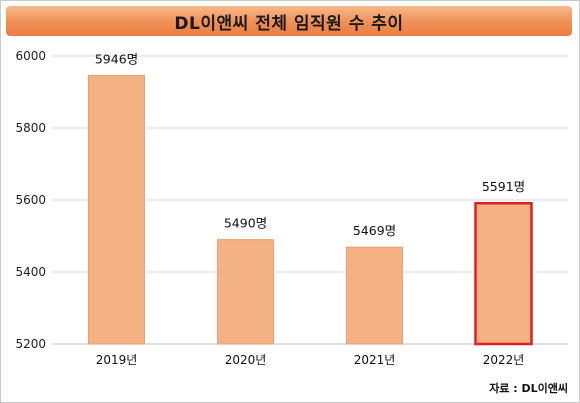  I want to click on y-tick-label: 5800, so click(30, 128).